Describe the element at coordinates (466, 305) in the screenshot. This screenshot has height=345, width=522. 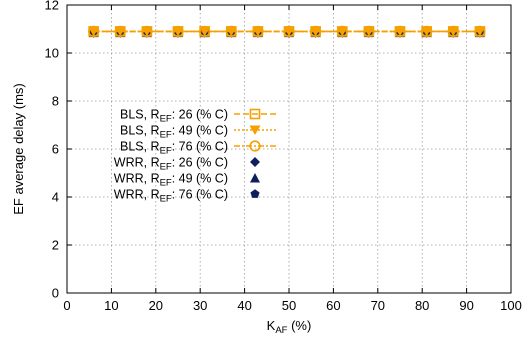
I see `x-tick-label: 90` at that location.